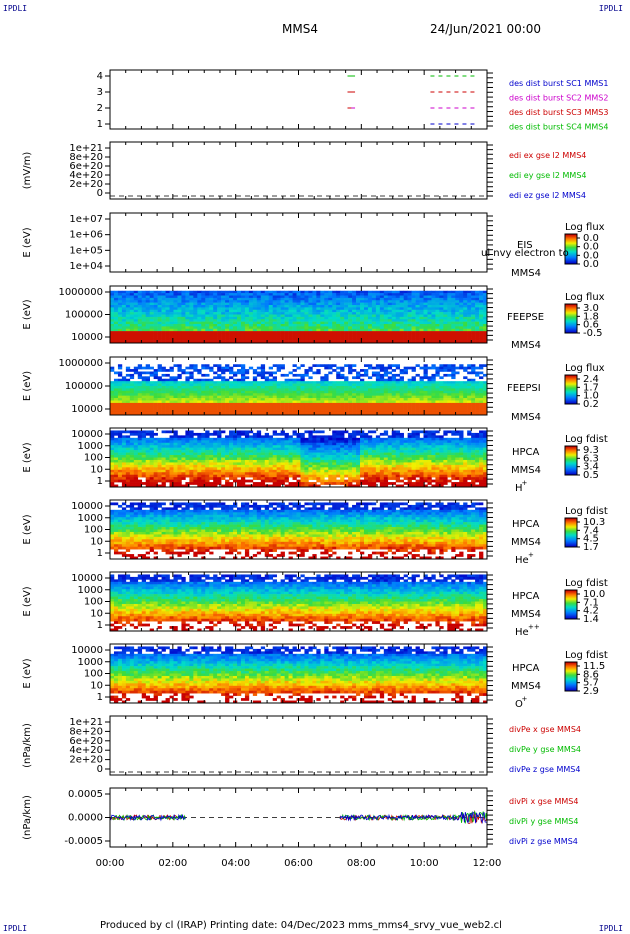 This screenshot has width=630, height=934. Describe the element at coordinates (593, 333) in the screenshot. I see `colorbar-tick-label: -0.5` at that location.